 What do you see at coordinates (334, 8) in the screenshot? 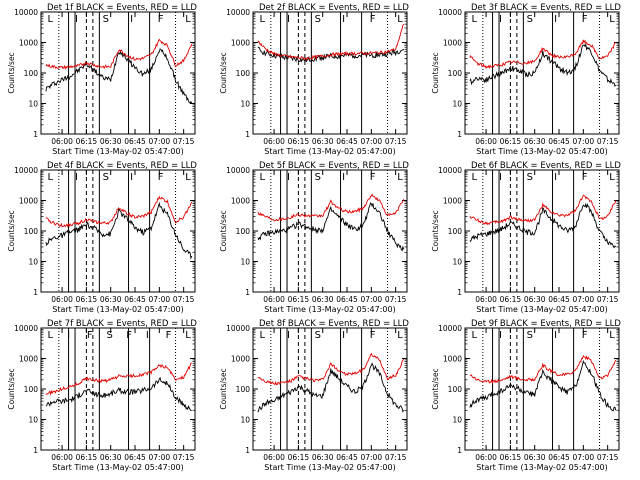
I see `chart-title: Det 2f BLACK = Events, RED = LLD` at bounding box center [334, 8].